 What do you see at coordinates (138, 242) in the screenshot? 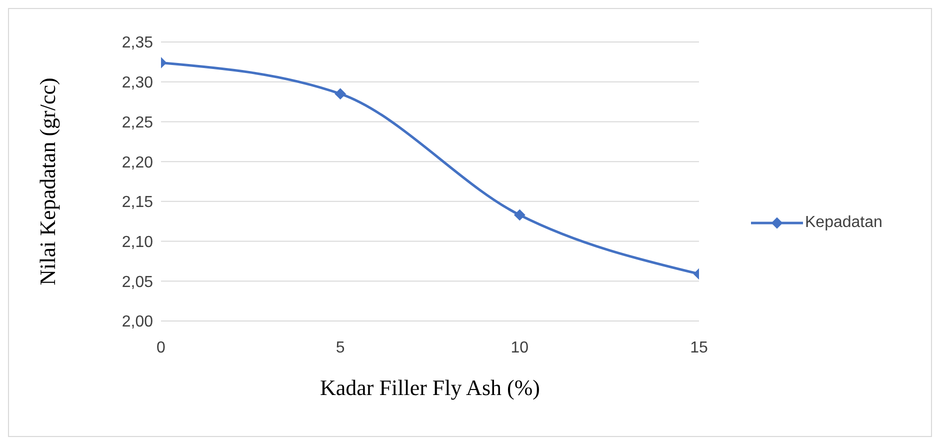
I see `y-tick-label: 2,10` at bounding box center [138, 242].